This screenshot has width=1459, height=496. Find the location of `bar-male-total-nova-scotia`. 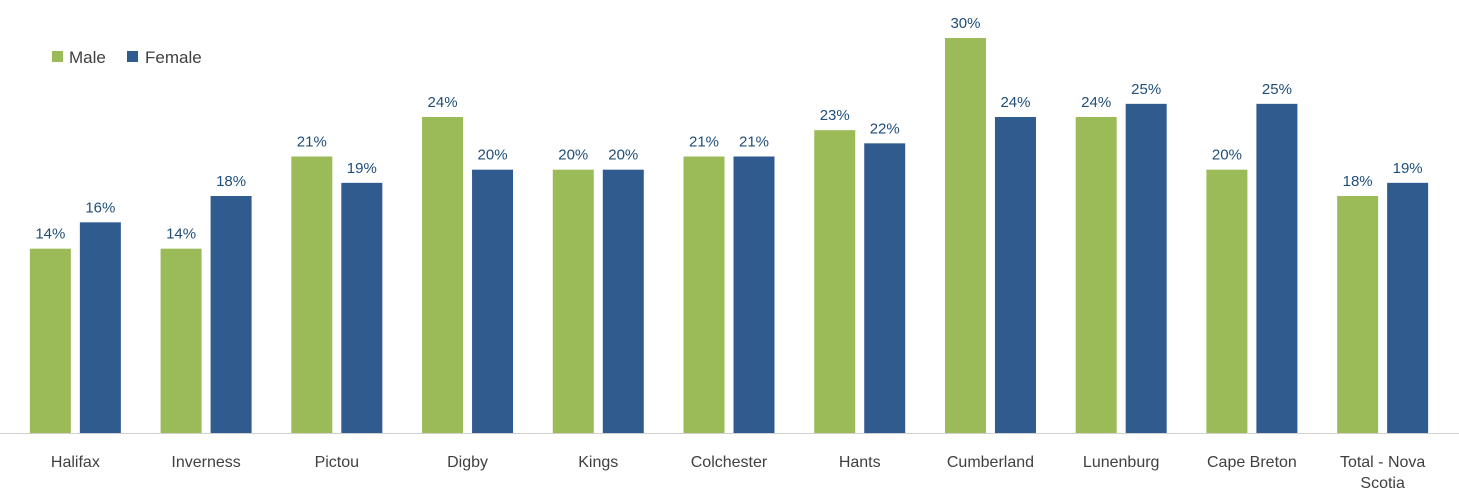

bar-male-total-nova-scotia is located at coordinates (1358, 314).